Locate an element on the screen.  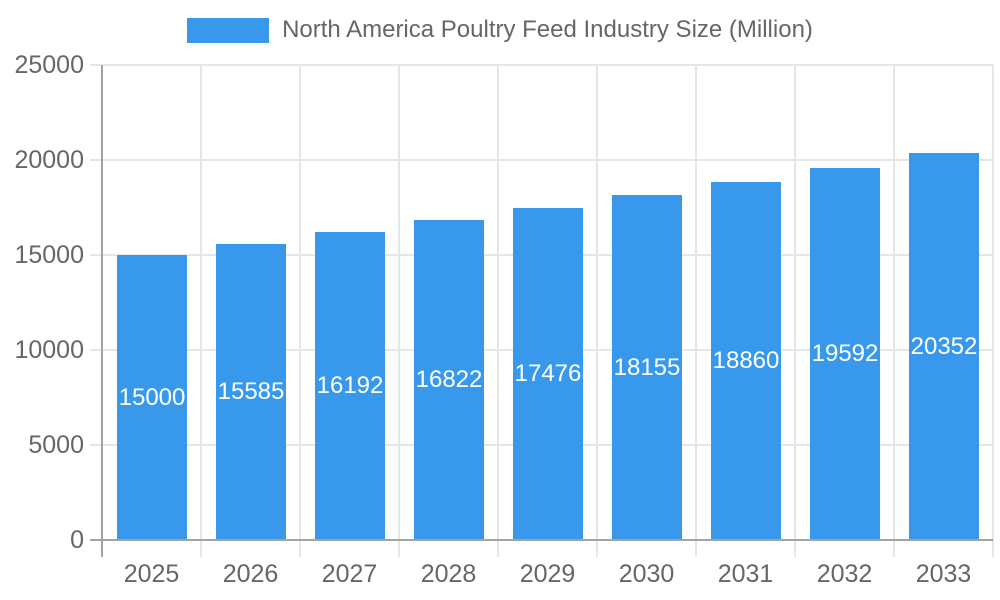
bar: 17476 is located at coordinates (548, 374).